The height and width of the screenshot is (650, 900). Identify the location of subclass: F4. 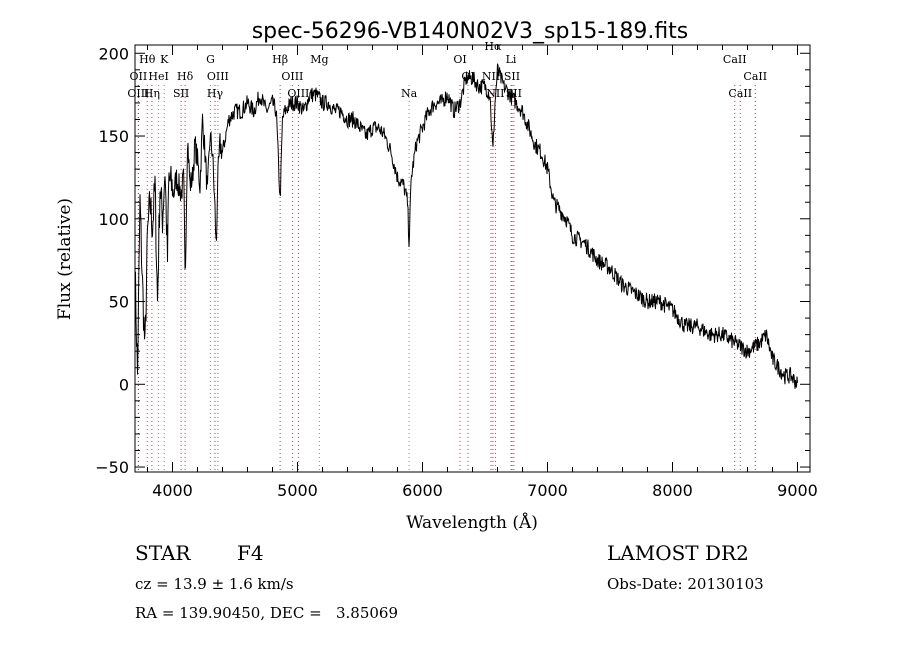
(250, 553).